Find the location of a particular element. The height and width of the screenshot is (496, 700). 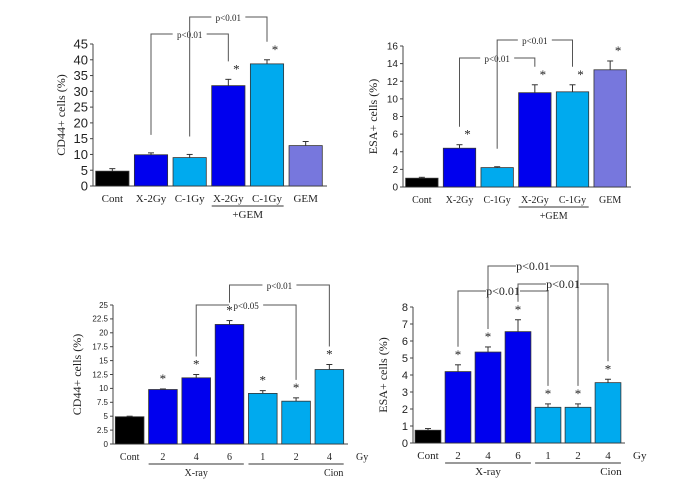

y-tick-label: 2 is located at coordinates (405, 410).